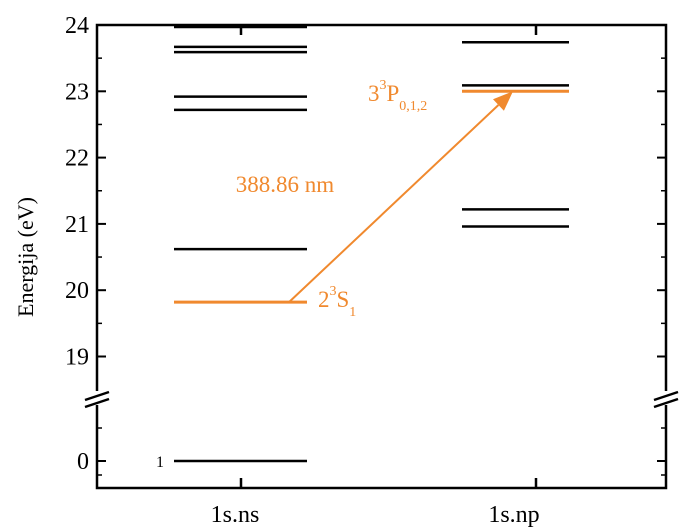 Image resolution: width=681 pixels, height=530 pixels. Describe the element at coordinates (77, 92) in the screenshot. I see `y-tick-label: 23` at that location.